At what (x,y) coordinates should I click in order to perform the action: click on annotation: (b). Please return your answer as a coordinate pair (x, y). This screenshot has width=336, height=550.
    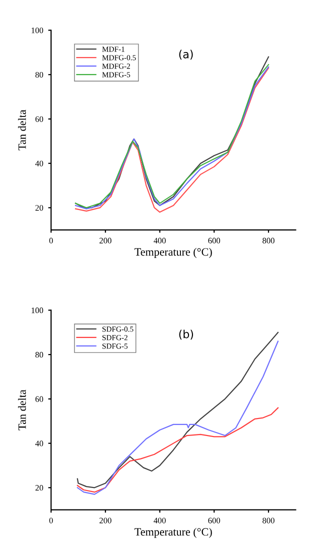
    Looking at the image, I should click on (186, 335).